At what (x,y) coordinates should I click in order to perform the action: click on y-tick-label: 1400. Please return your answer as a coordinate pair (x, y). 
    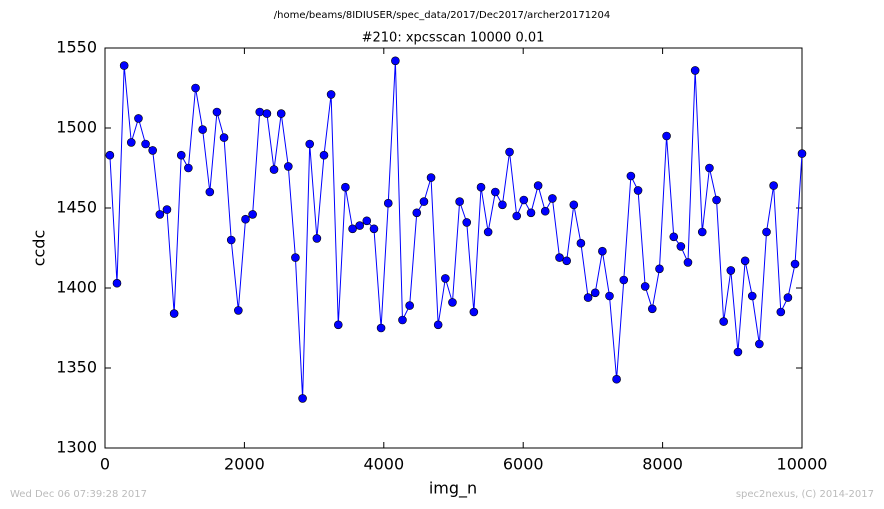
    Looking at the image, I should click on (76, 287).